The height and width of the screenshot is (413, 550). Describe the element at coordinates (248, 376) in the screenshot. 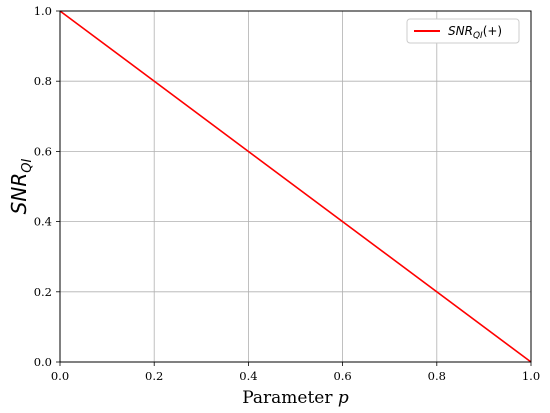

I see `x-tick-label-2: 0.4` at that location.